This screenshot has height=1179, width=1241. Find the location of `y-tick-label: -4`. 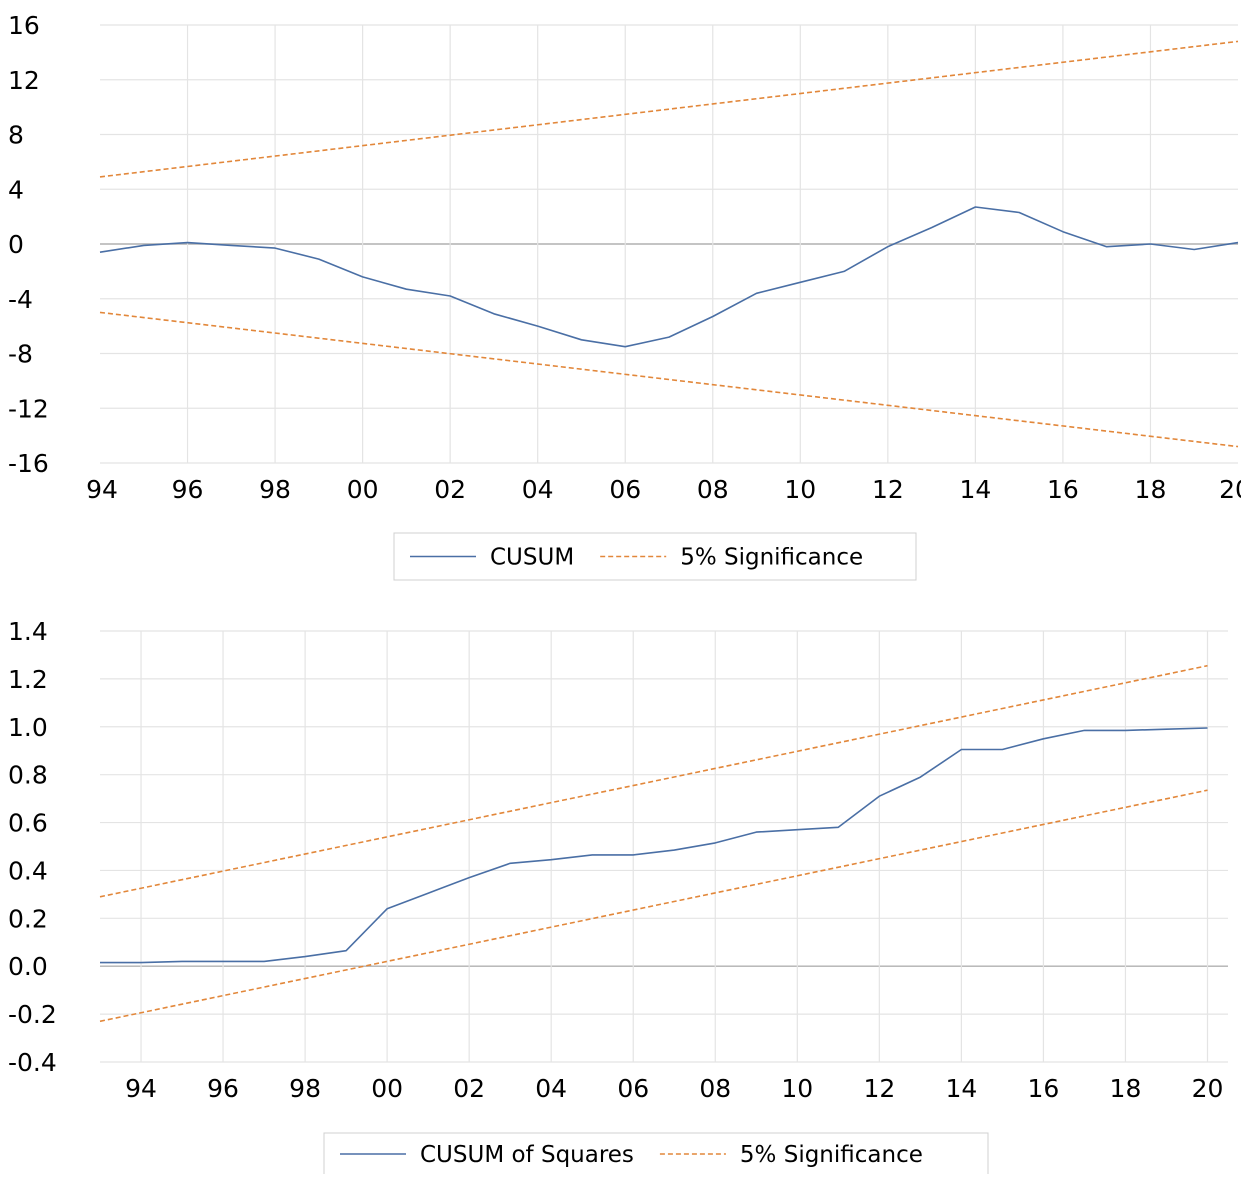

y-tick-label: -4 is located at coordinates (20, 299).